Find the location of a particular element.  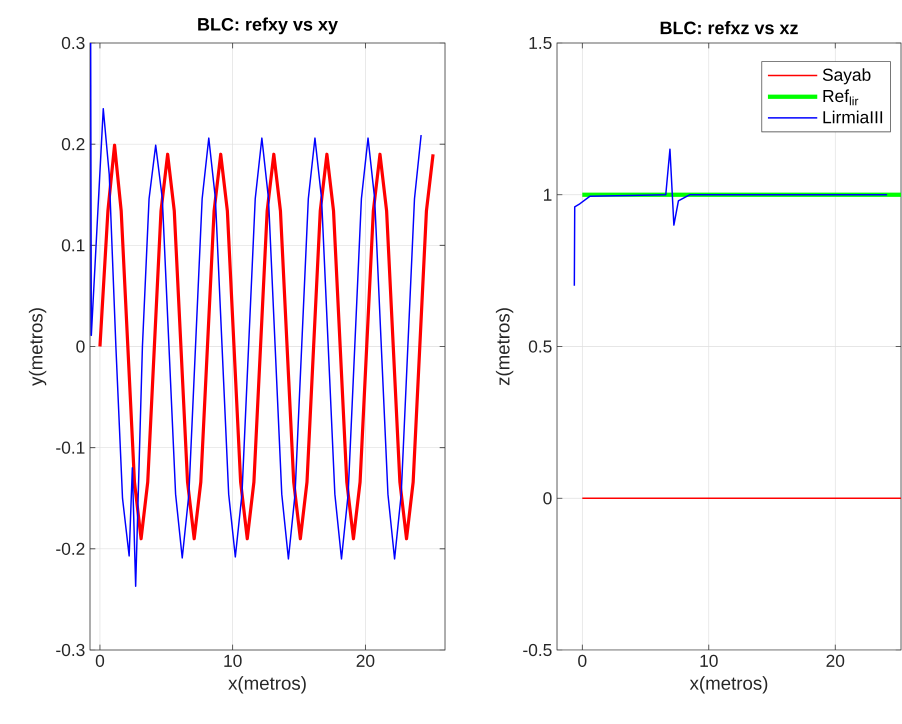

y-tick-label: 0.3 is located at coordinates (73, 43).